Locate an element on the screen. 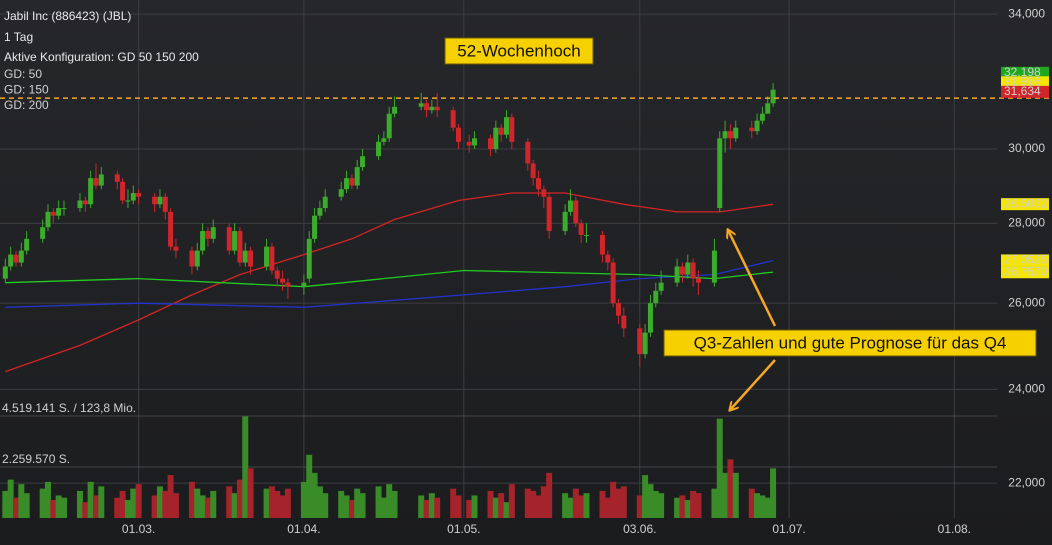  y-tick-label: 30,000 is located at coordinates (1026, 148).